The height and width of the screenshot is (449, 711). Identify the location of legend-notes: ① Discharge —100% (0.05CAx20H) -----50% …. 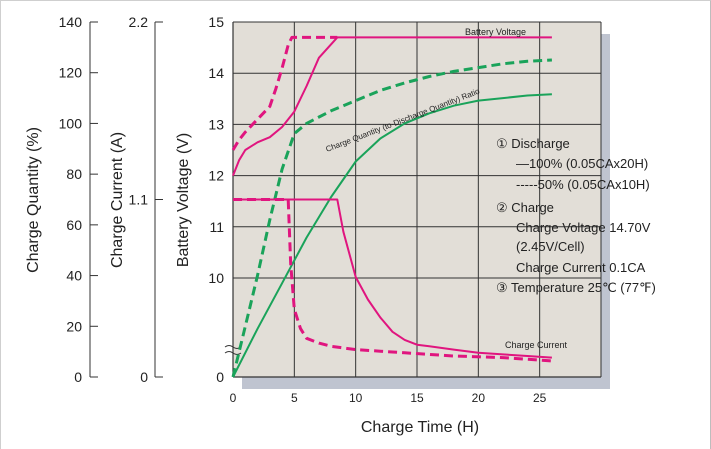
(576, 215).